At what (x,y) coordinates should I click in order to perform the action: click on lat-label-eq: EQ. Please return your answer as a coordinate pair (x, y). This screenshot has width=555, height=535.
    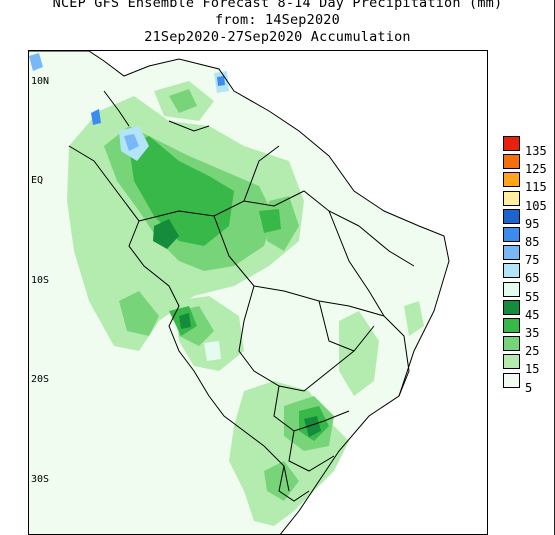
    Looking at the image, I should click on (37, 180).